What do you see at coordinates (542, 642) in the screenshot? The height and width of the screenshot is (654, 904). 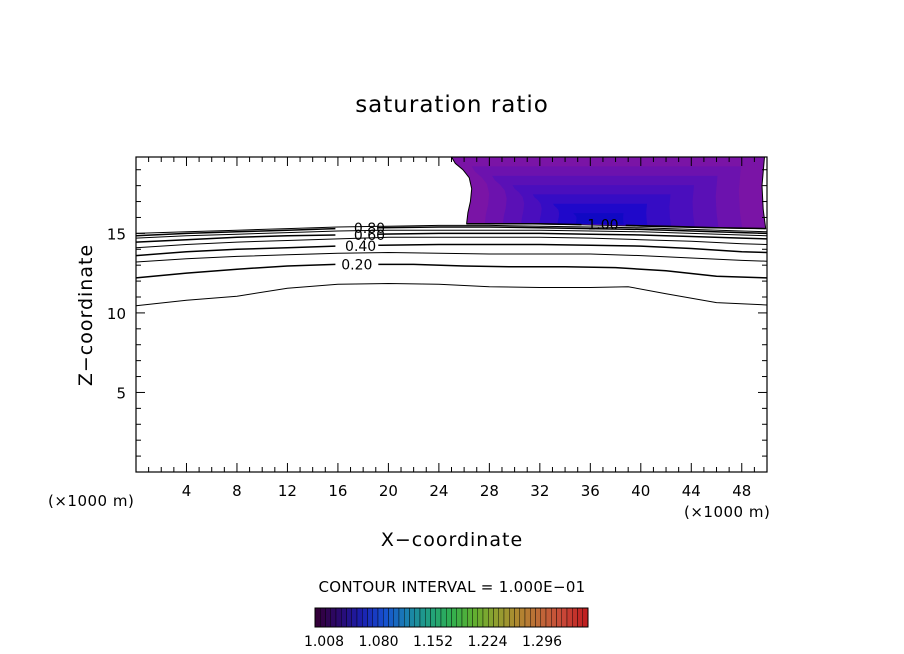 I see `colorbar-tick-label: 1.296` at bounding box center [542, 642].